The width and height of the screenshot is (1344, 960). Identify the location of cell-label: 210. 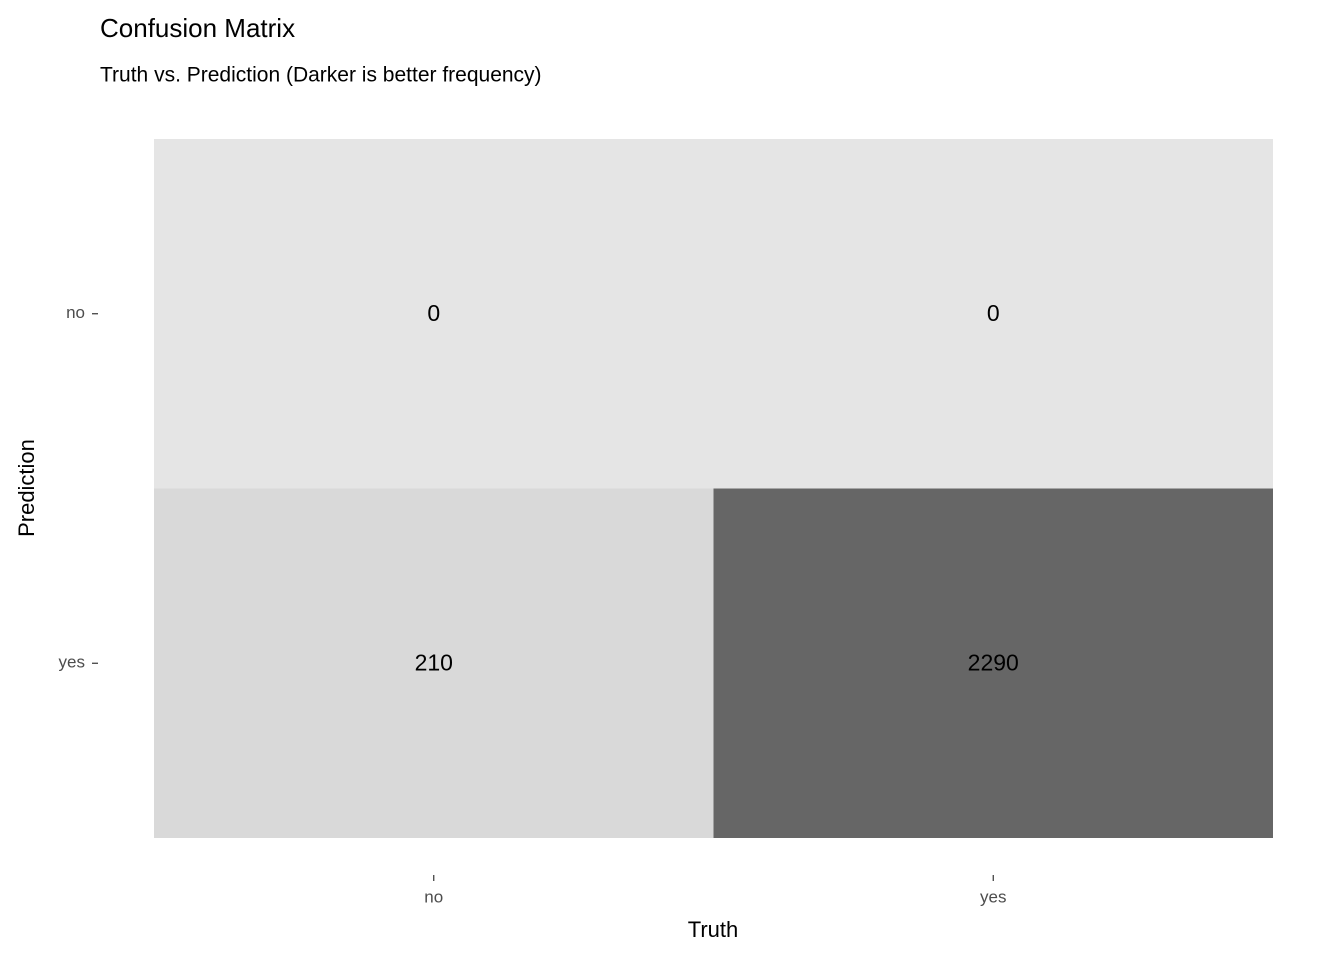
(434, 662).